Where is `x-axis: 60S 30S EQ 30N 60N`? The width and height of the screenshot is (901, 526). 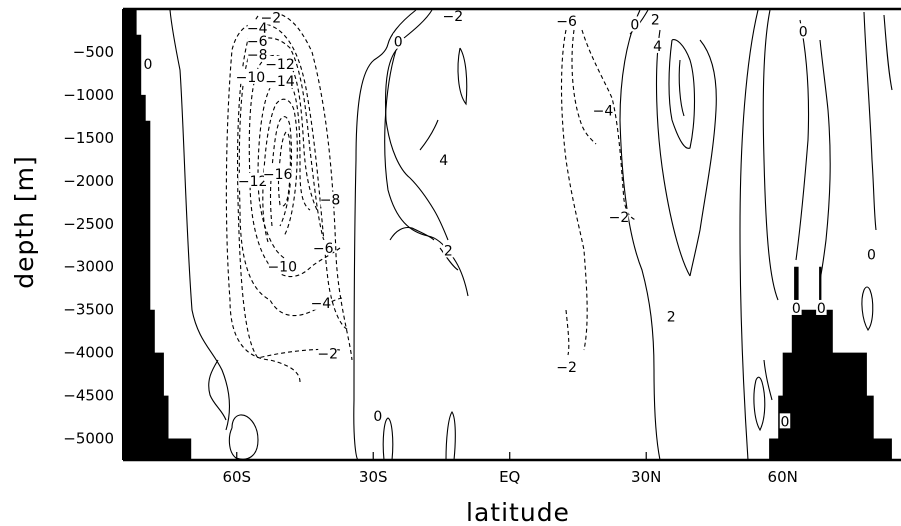 x-axis: 60S 30S EQ 30N 60N is located at coordinates (510, 469).